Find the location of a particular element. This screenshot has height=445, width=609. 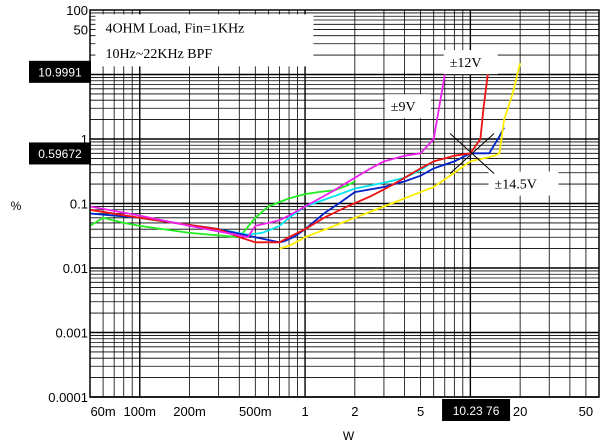

annotation-9v-bg is located at coordinates (407, 106).